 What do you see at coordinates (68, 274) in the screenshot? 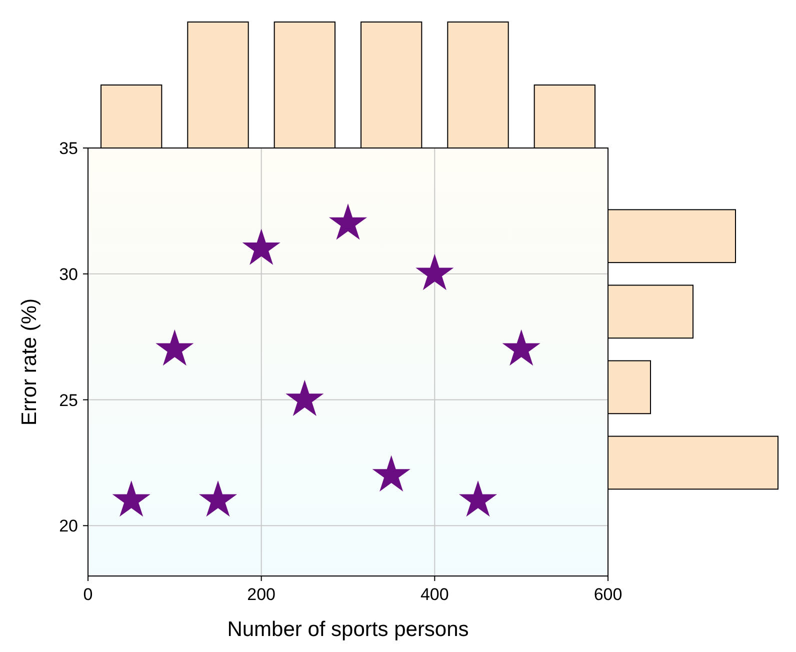
I see `y-tick-label: 30` at bounding box center [68, 274].